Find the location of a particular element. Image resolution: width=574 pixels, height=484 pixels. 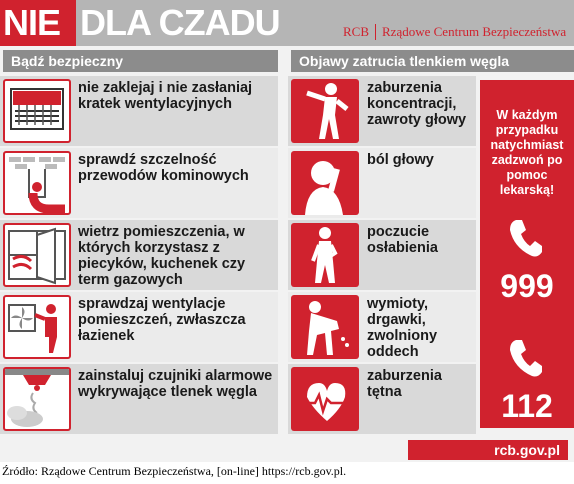

symptom-item: ból głowy is located at coordinates (382, 183).